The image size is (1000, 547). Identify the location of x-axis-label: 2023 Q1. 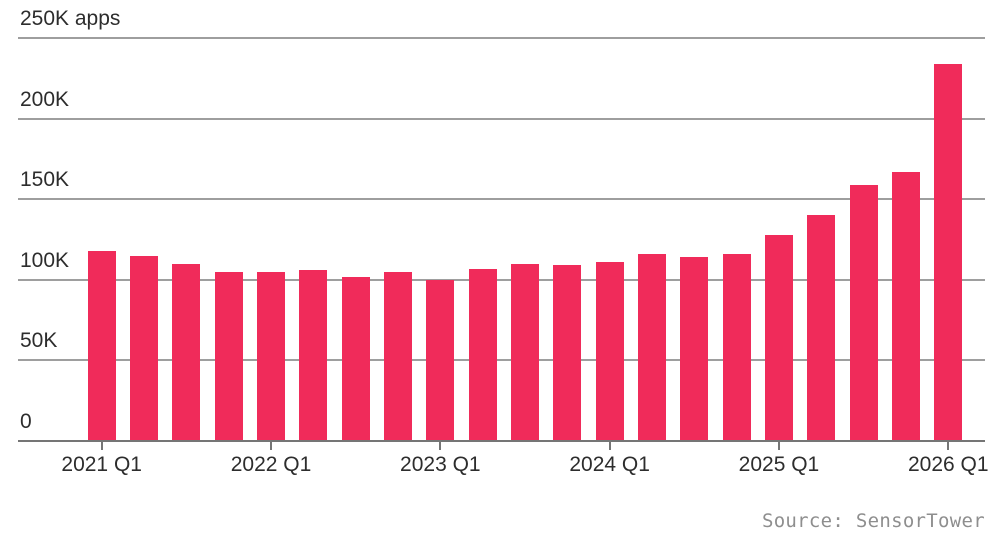
(440, 464).